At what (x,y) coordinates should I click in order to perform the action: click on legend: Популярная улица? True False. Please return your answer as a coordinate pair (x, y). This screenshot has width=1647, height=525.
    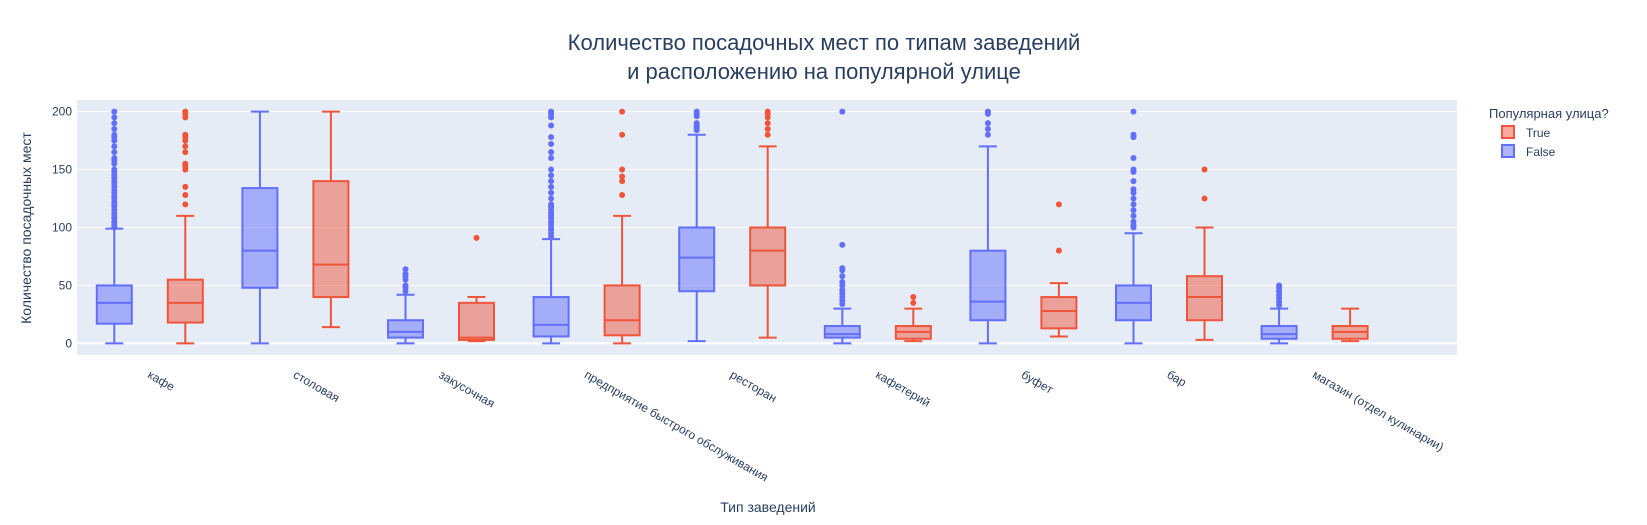
    Looking at the image, I should click on (1549, 132).